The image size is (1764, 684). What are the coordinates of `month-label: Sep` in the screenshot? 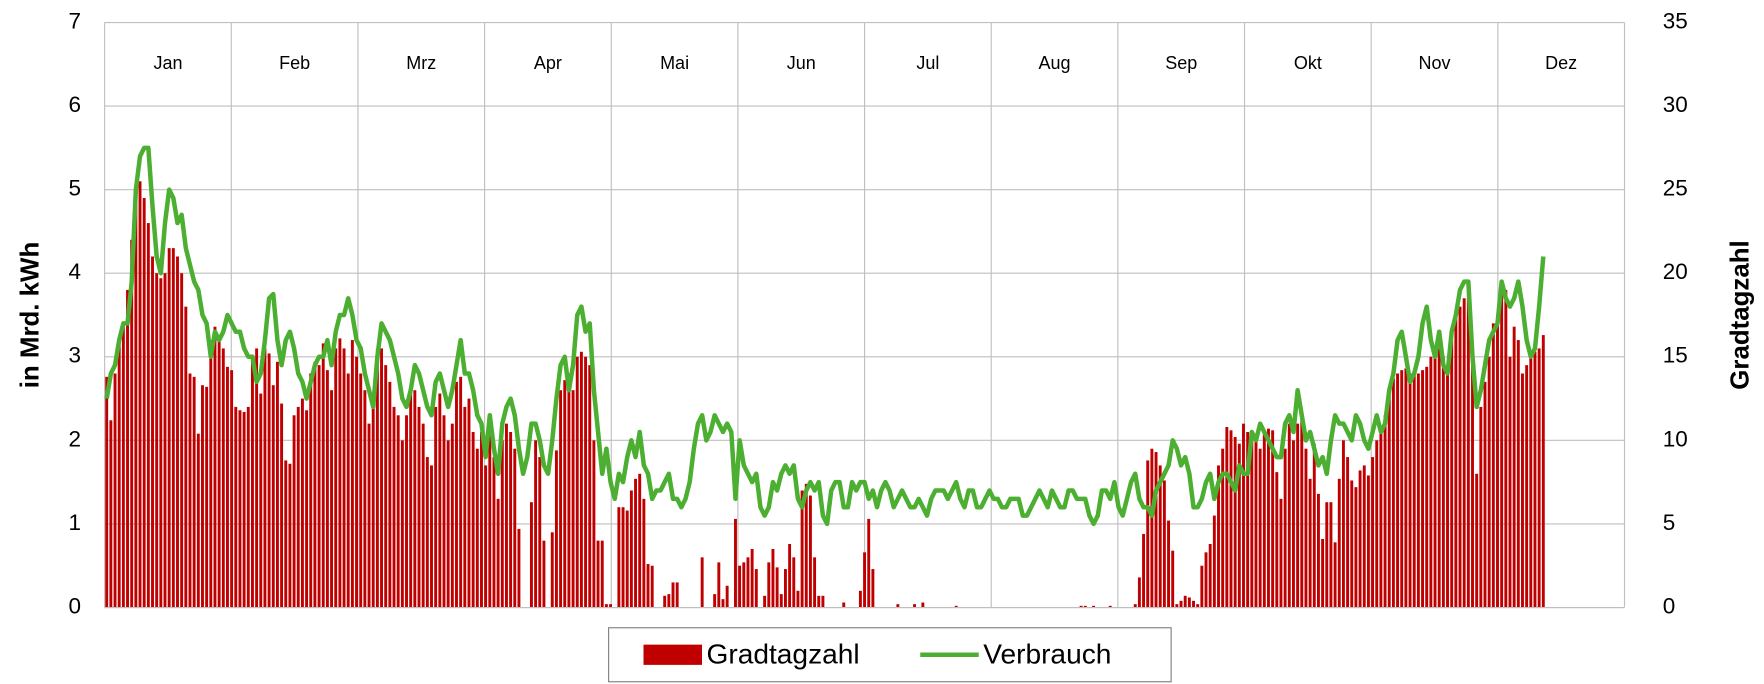 It's located at (1181, 63).